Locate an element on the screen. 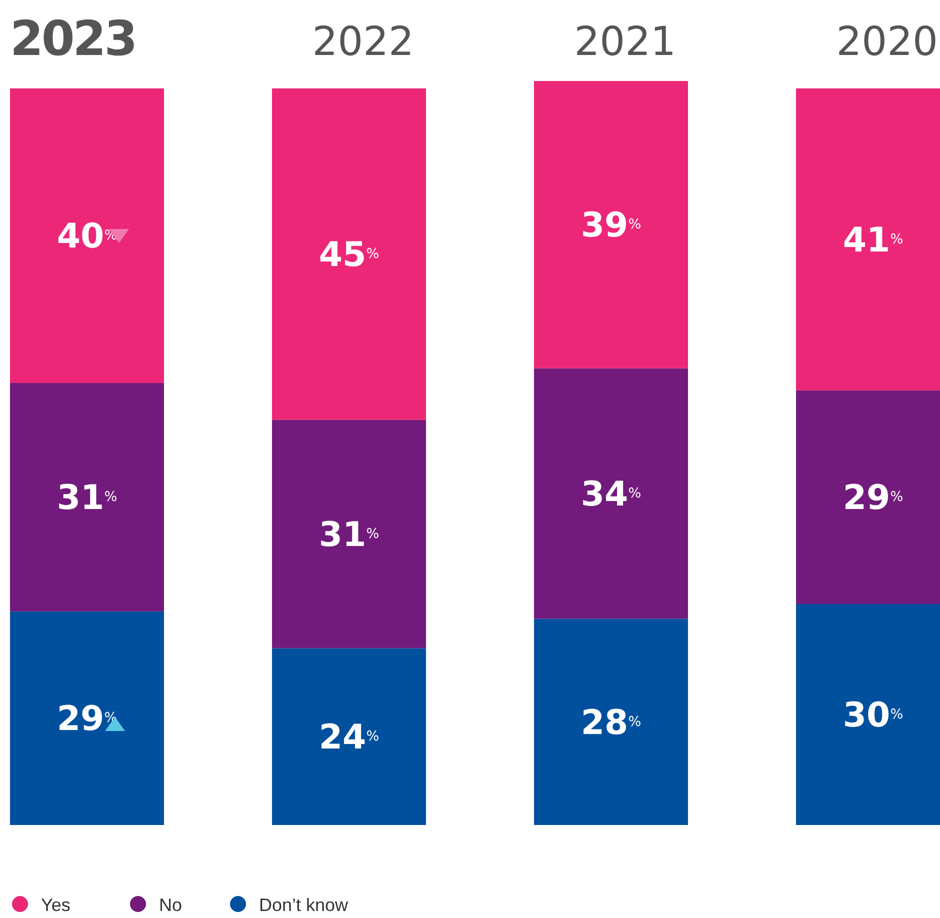 The height and width of the screenshot is (918, 940). x-tick-label: 2023 is located at coordinates (73, 39).